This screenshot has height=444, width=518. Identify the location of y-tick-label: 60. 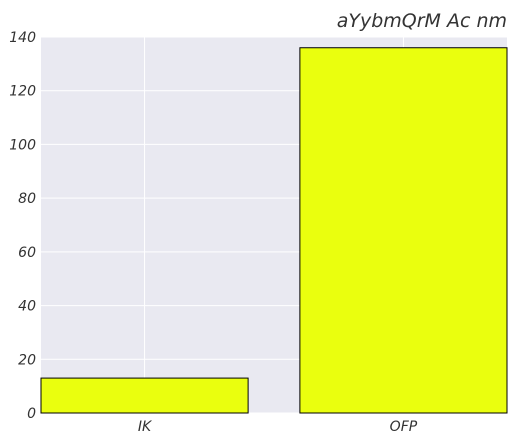
(27, 253).